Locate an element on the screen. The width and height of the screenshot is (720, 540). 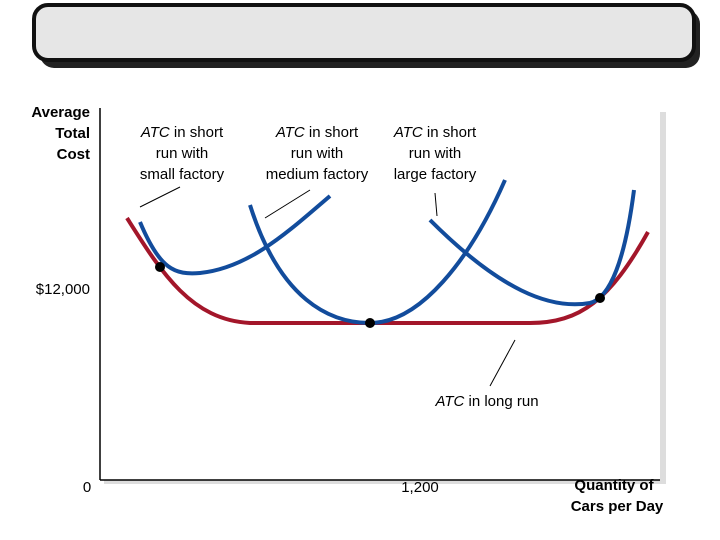
label: medium factory is located at coordinates (317, 174).